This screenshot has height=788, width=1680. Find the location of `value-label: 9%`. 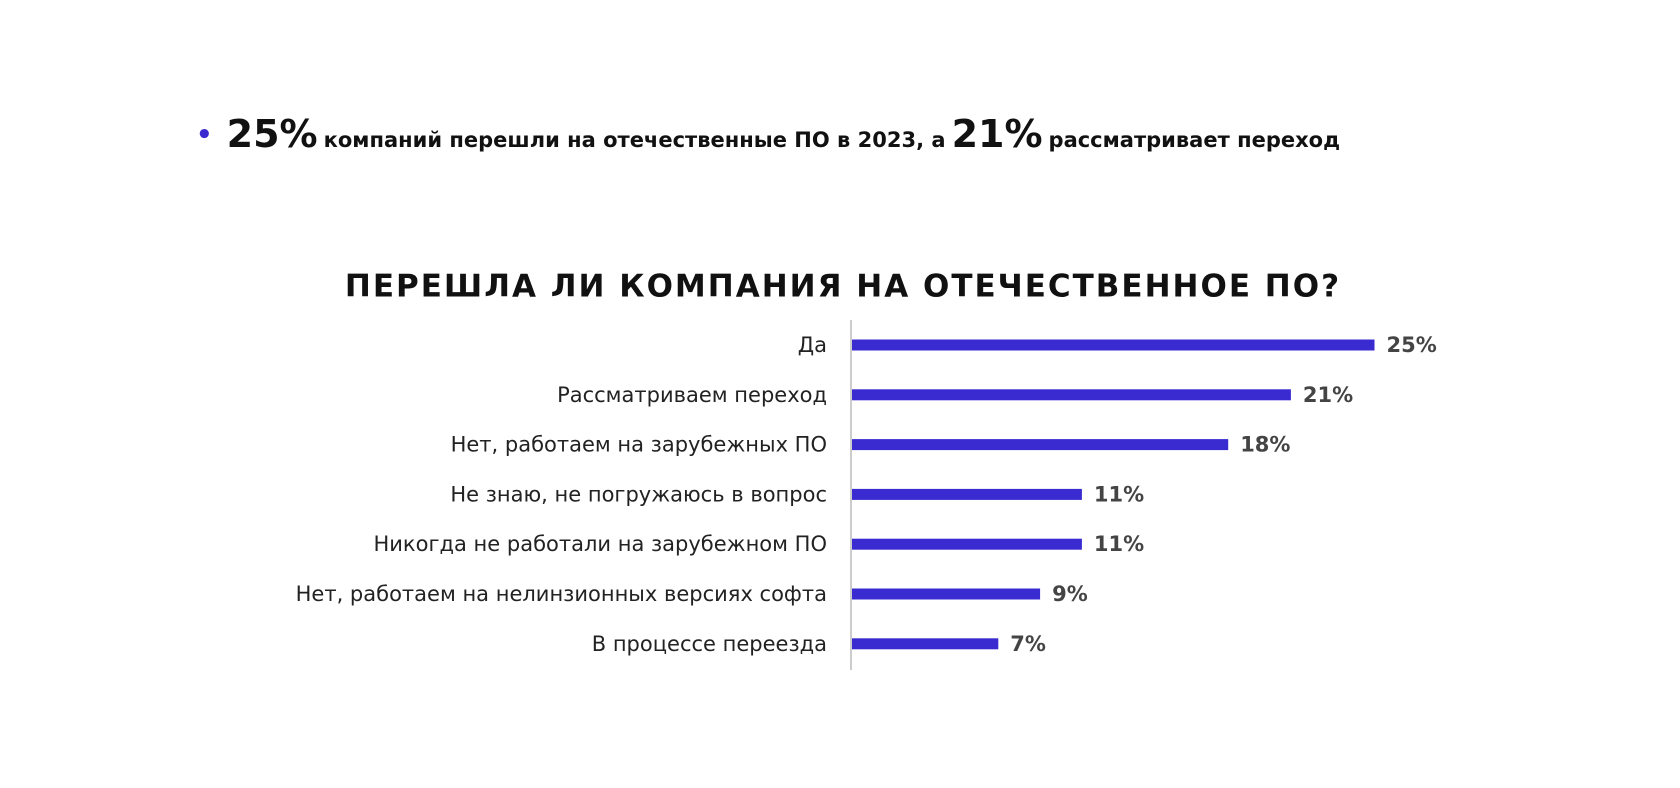

value-label: 9% is located at coordinates (1070, 594).